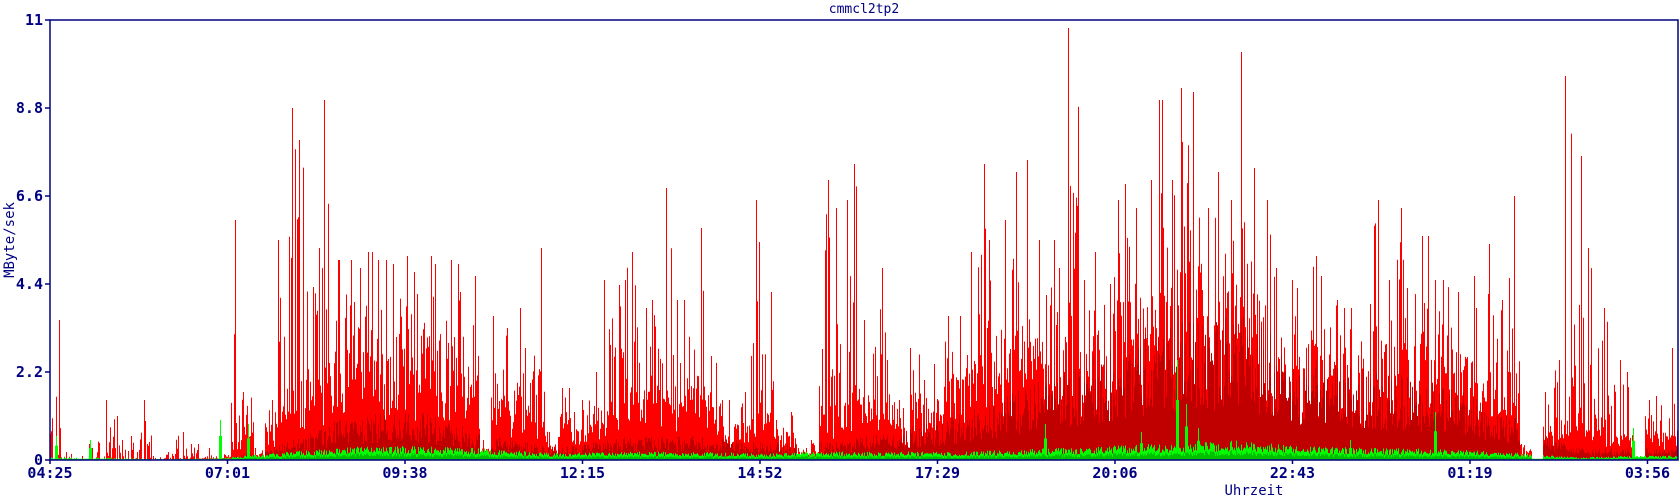 This screenshot has height=500, width=1680. Describe the element at coordinates (10, 240) in the screenshot. I see `y-axis-label: MByte/sek` at that location.